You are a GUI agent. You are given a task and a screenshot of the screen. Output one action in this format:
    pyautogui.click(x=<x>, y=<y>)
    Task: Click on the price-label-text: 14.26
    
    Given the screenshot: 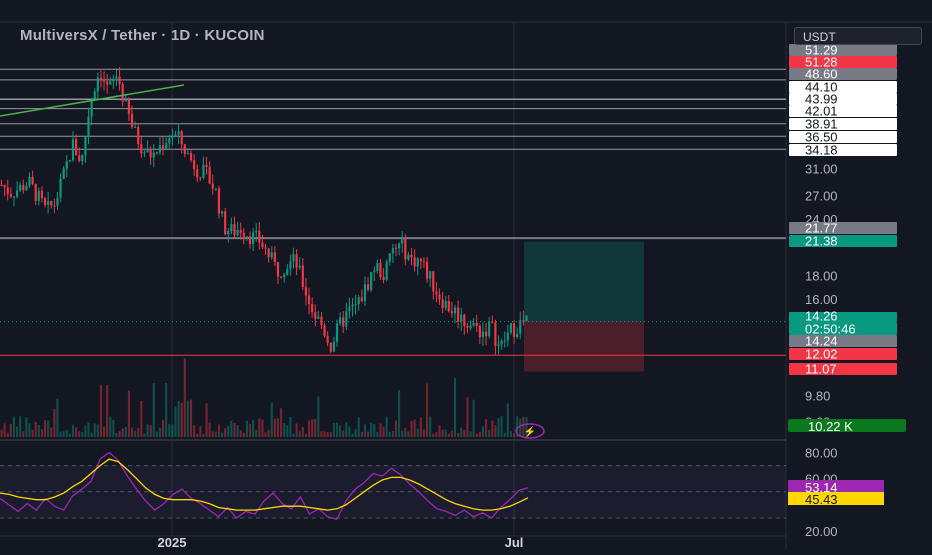 What is the action you would take?
    pyautogui.click(x=821, y=316)
    